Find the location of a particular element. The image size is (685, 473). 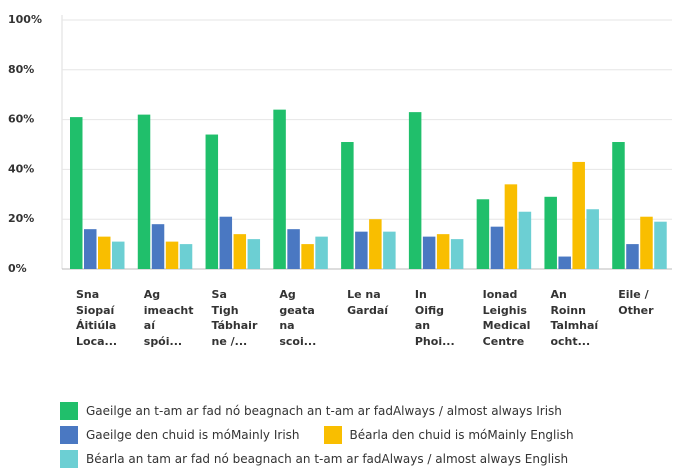

y-tick-label: 100% is located at coordinates (25, 19).